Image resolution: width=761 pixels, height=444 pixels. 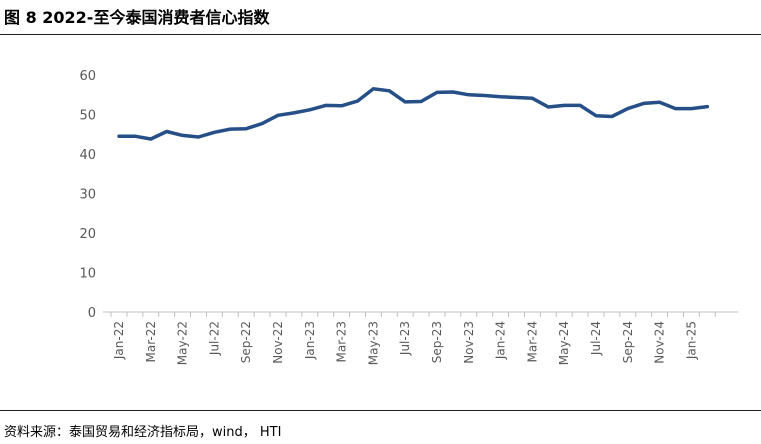 I want to click on figure-title: 图 8 2022-至今泰国消费者信心指数, so click(x=137, y=17).